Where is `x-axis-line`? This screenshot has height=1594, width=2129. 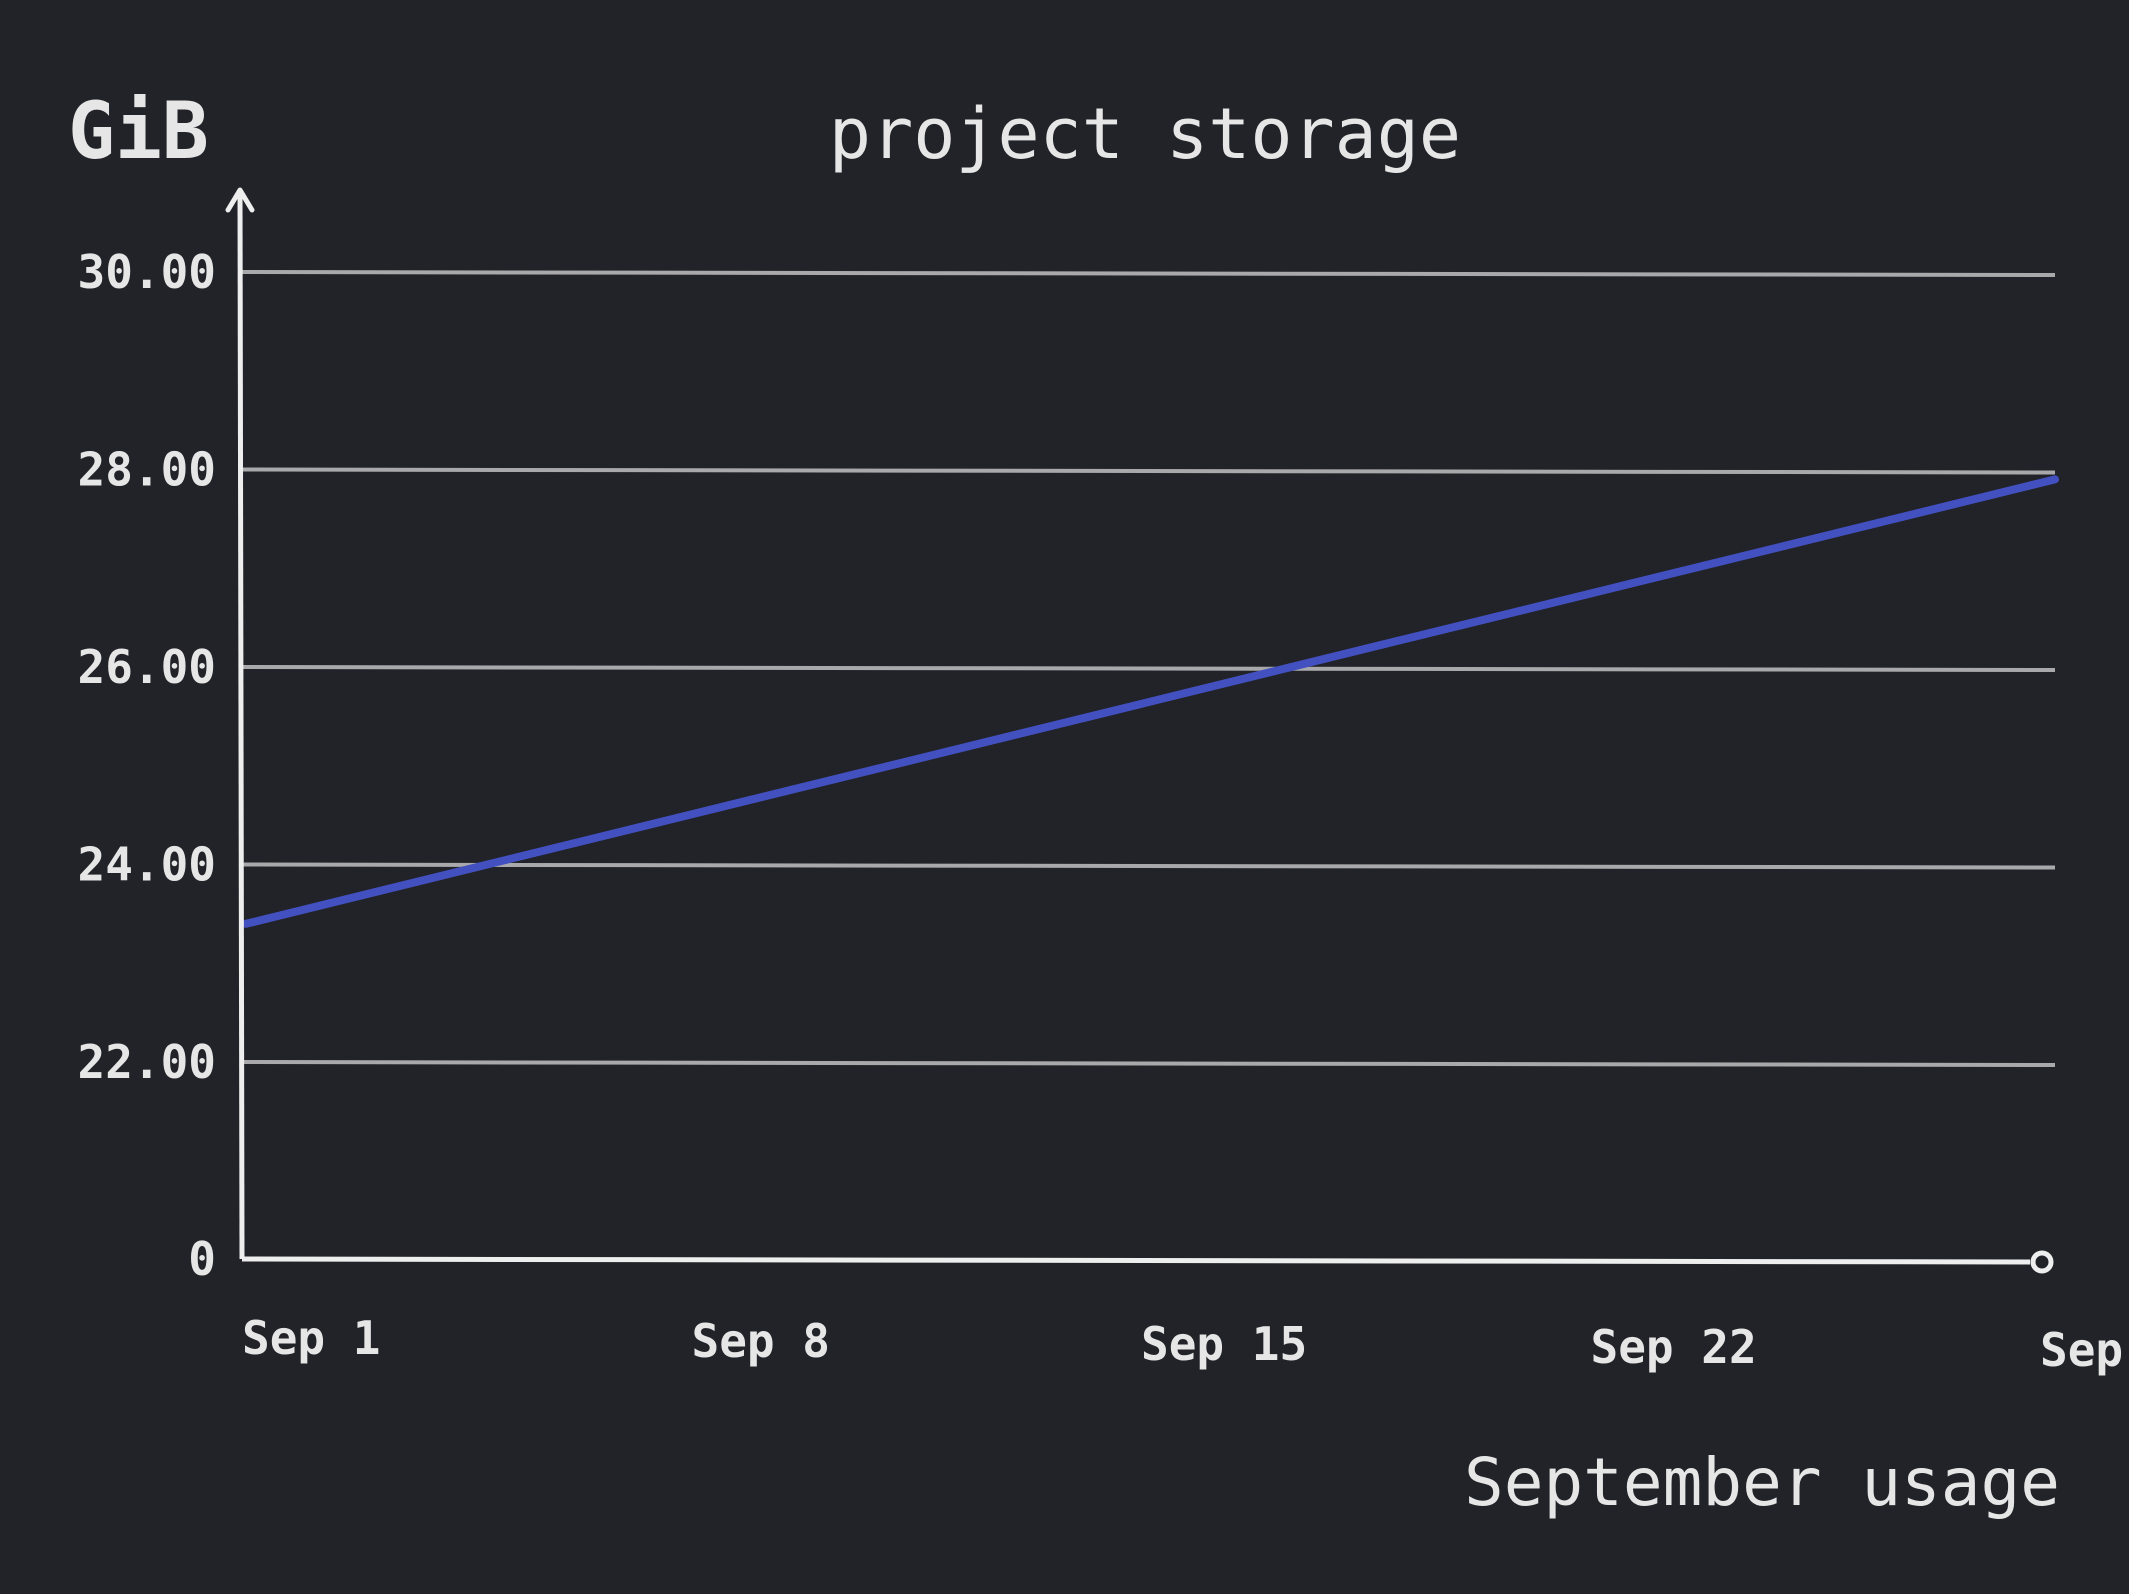 x-axis-line is located at coordinates (1136, 1260).